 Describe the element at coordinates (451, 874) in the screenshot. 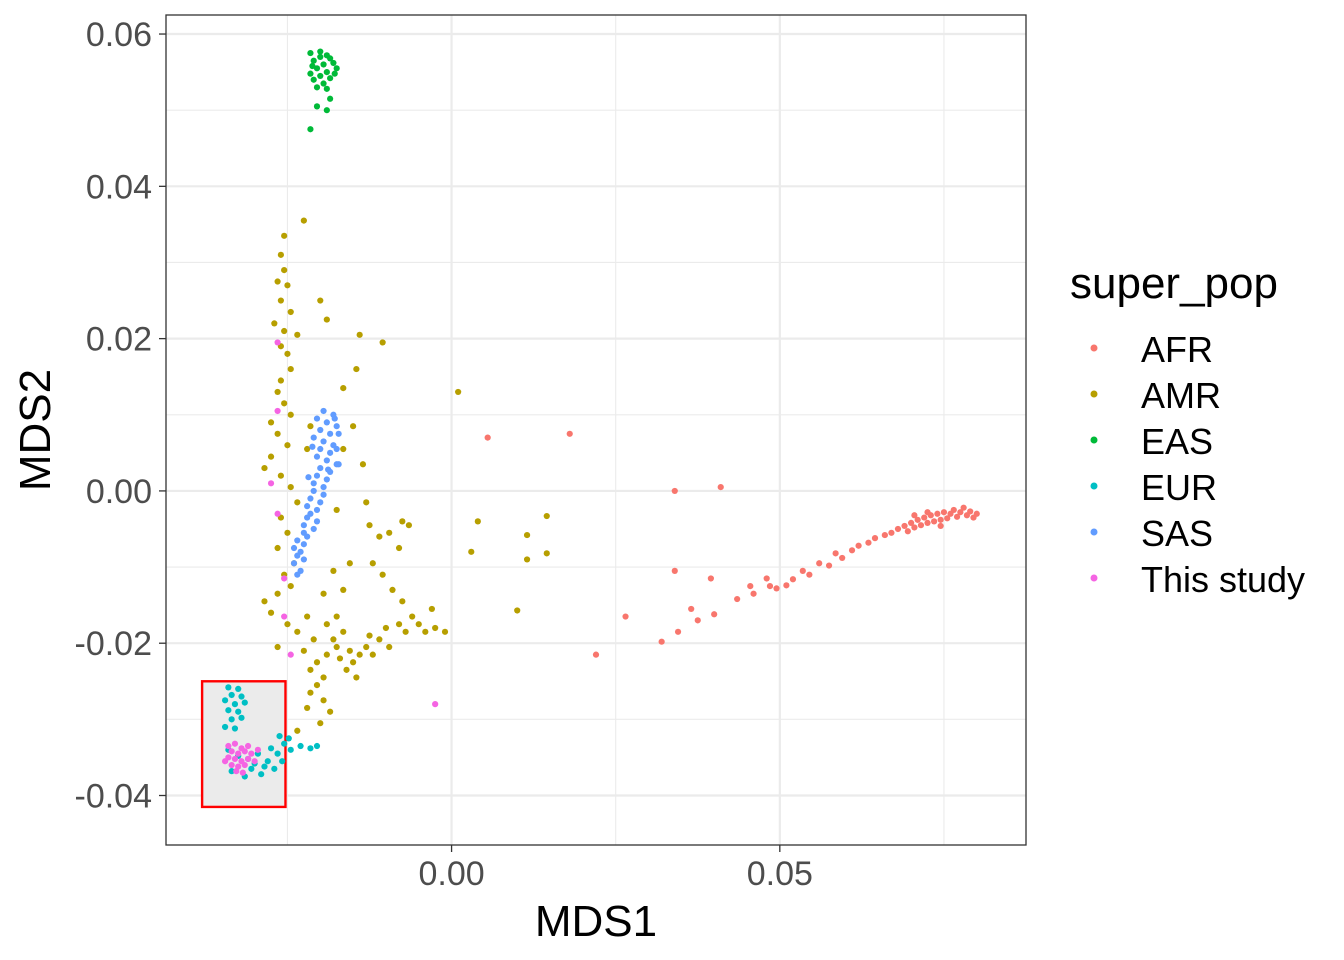

I see `x-tick-label: 0.00` at that location.